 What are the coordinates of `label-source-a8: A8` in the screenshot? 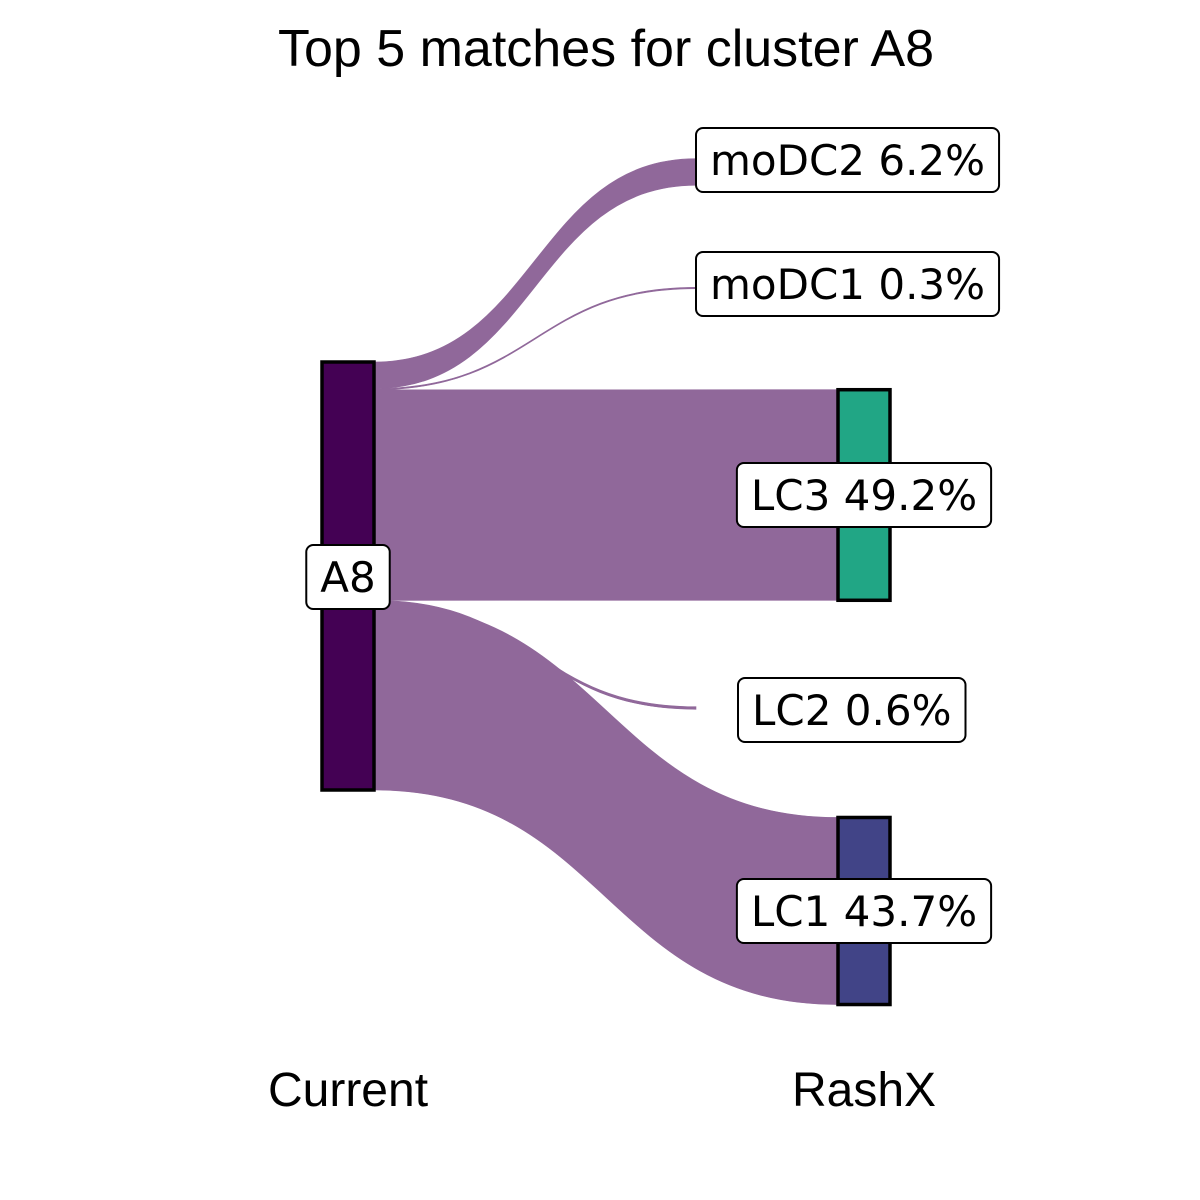 It's located at (348, 577).